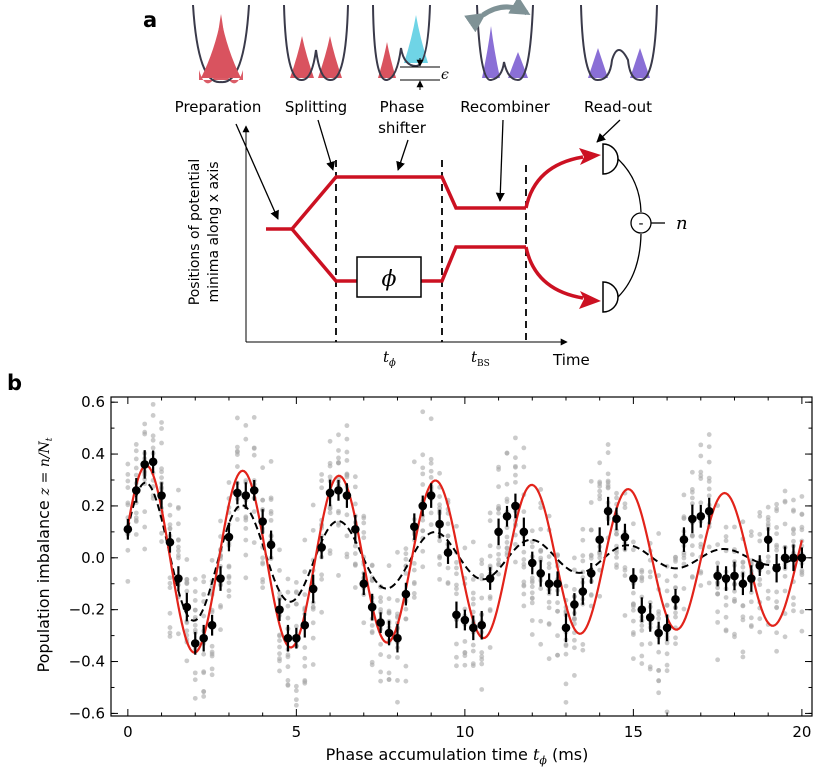 This screenshot has width=829, height=779. Describe the element at coordinates (44, 554) in the screenshot. I see `y-axis-label: Population imbalance z = n/Nt` at that location.